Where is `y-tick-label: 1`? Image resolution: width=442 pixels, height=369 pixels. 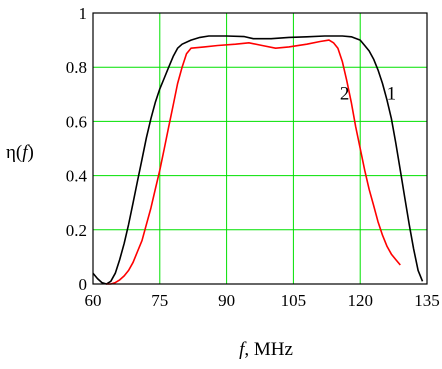
y-tick-label: 1 is located at coordinates (83, 13).